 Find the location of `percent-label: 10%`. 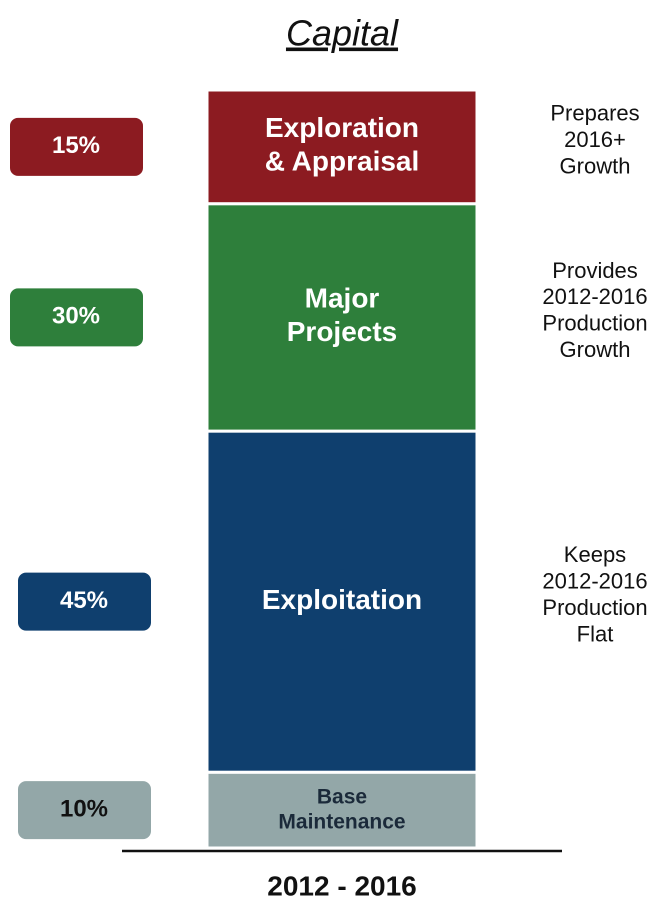

percent-label: 10% is located at coordinates (84, 808).